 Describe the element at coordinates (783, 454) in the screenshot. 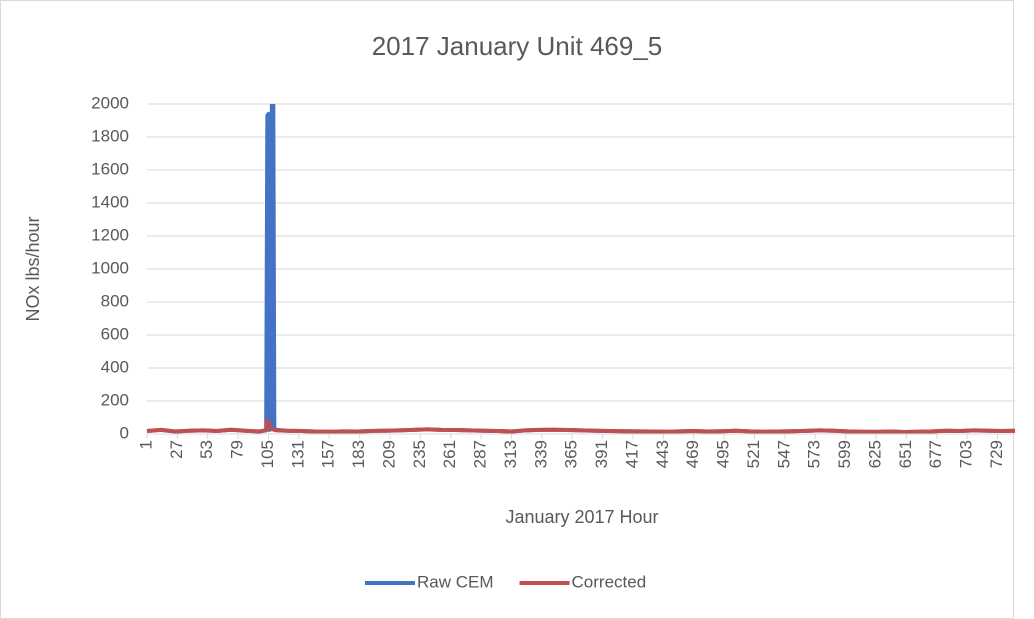

I see `x-tick-label: 547` at that location.